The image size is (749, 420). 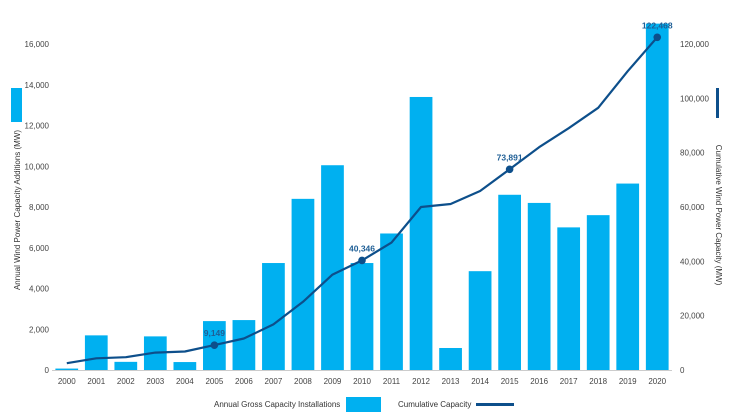 What do you see at coordinates (96, 381) in the screenshot?
I see `x-tick-label: 2001` at bounding box center [96, 381].